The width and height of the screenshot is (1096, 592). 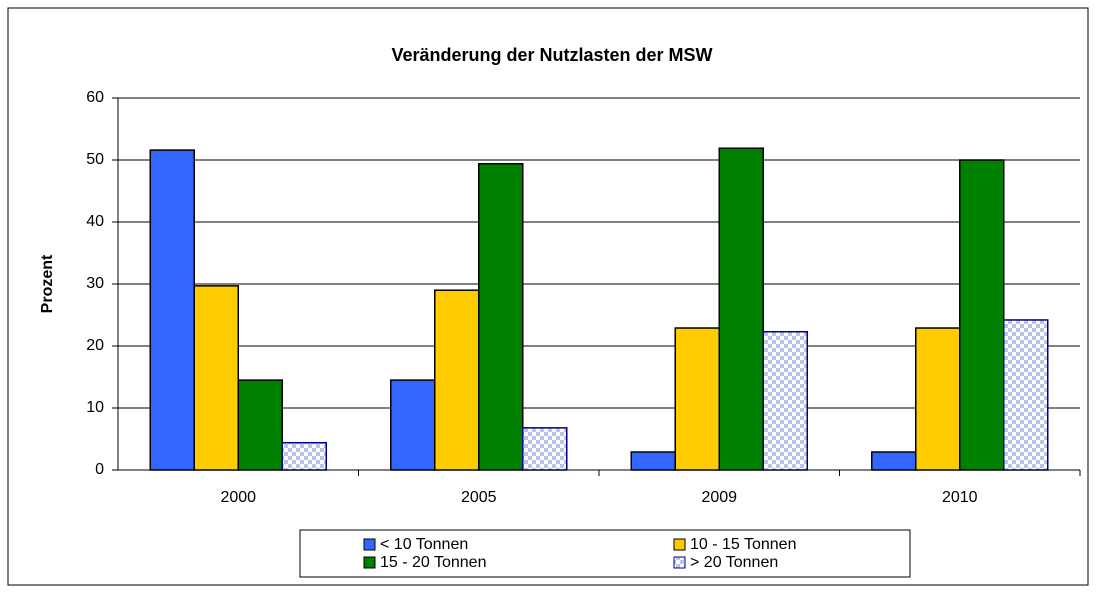 I want to click on y-tick-label: 0, so click(x=99, y=469).